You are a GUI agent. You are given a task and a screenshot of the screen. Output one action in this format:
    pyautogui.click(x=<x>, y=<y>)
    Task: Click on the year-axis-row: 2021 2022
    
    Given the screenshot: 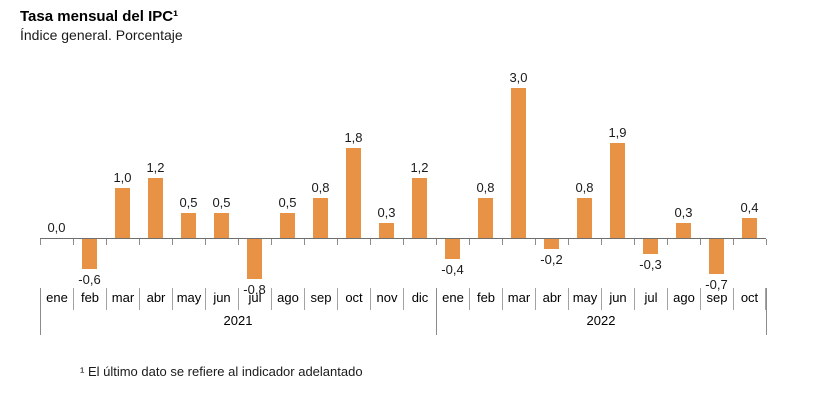 What is the action you would take?
    pyautogui.click(x=403, y=322)
    